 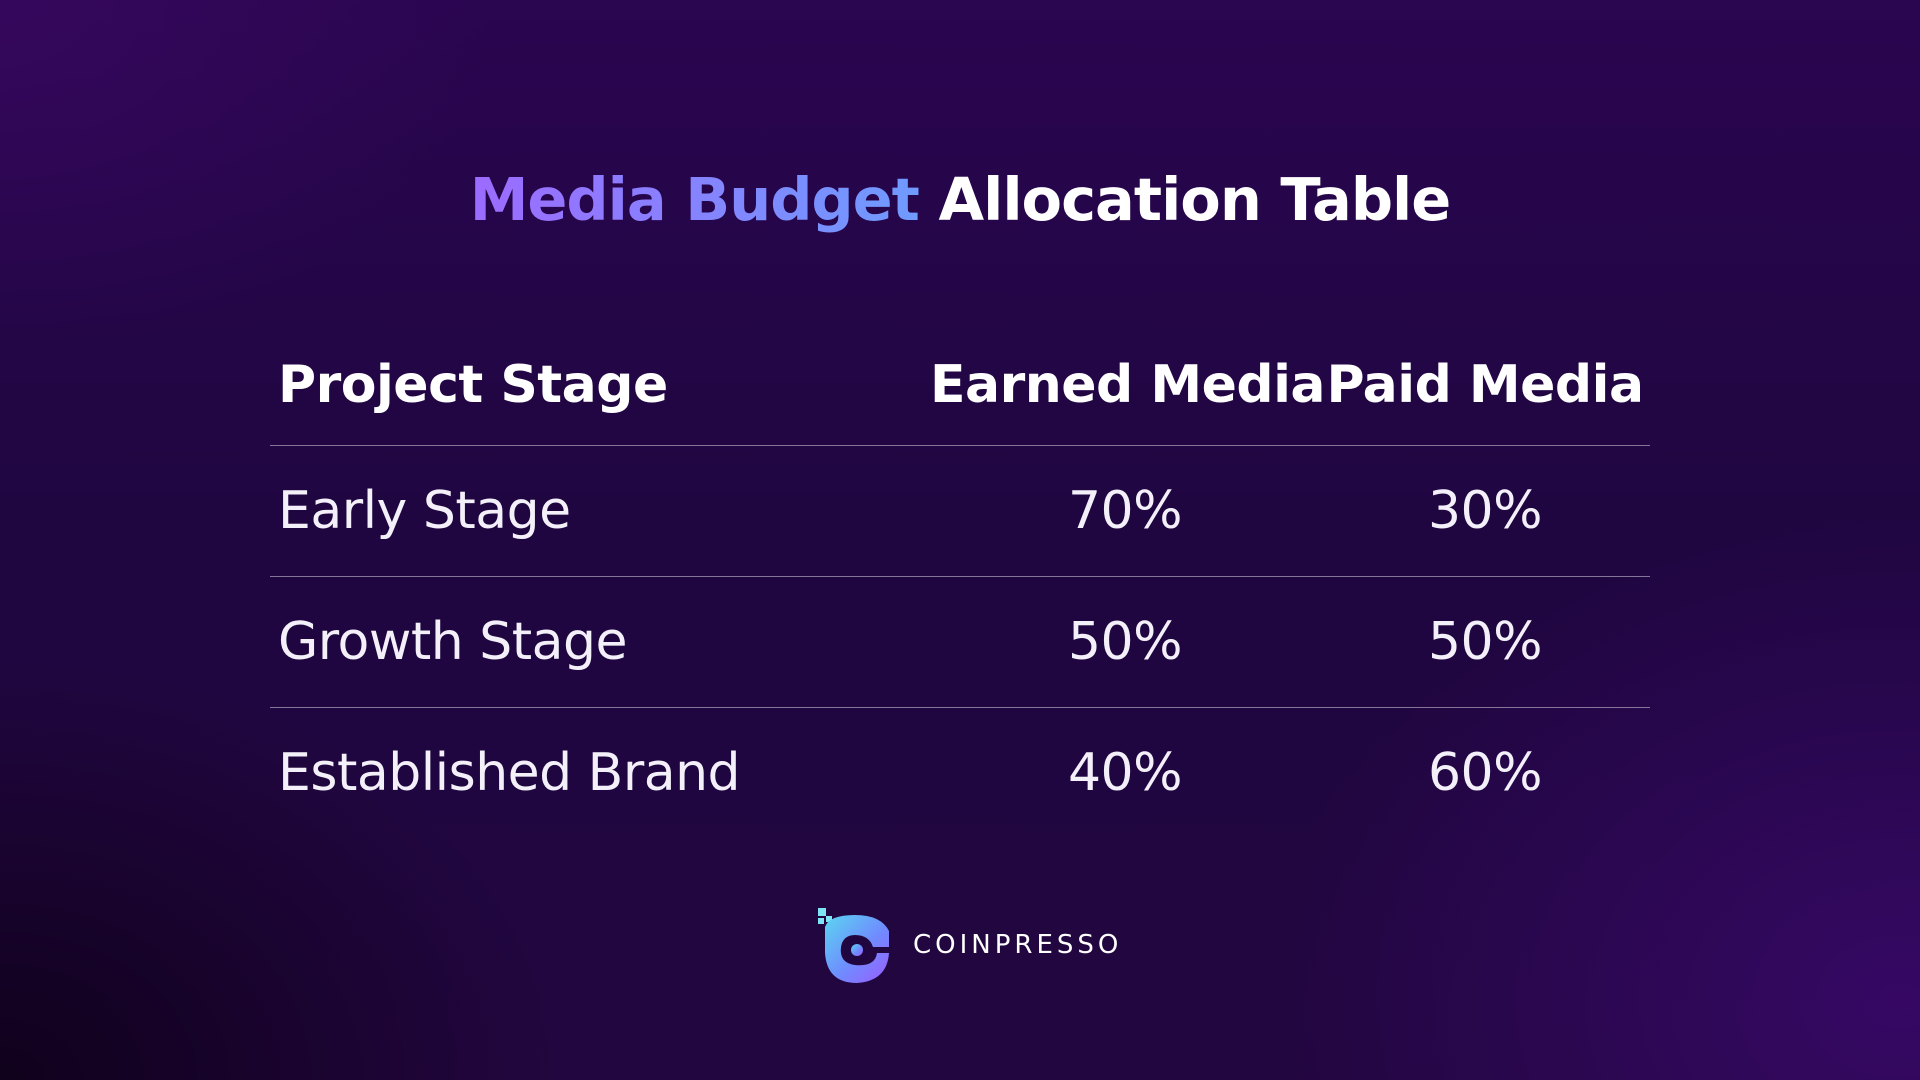 I want to click on table-row: Established Brand 40% 60%, so click(x=960, y=772).